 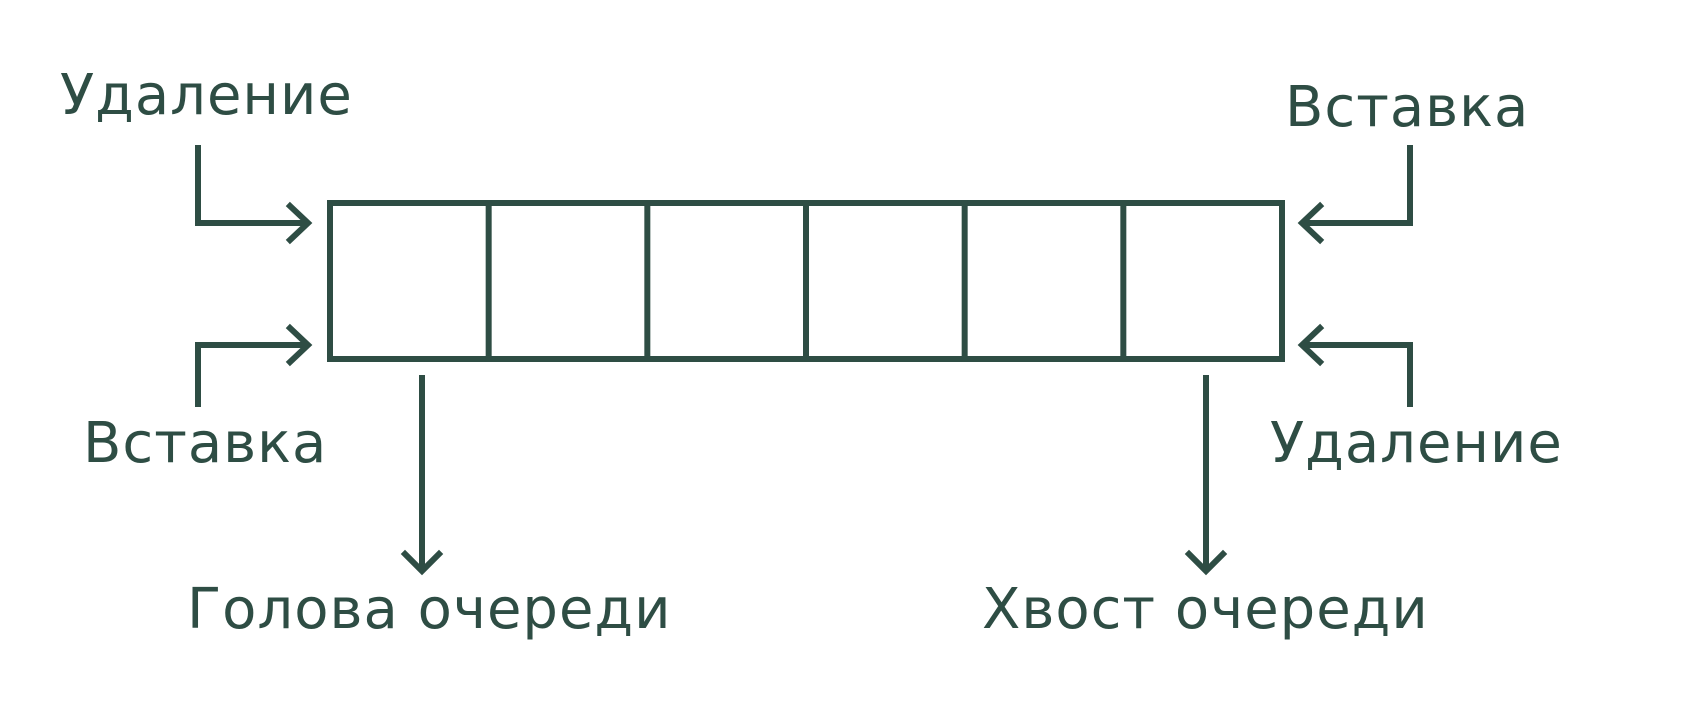 I want to click on tail-label: Хвост очереди, so click(x=1205, y=609).